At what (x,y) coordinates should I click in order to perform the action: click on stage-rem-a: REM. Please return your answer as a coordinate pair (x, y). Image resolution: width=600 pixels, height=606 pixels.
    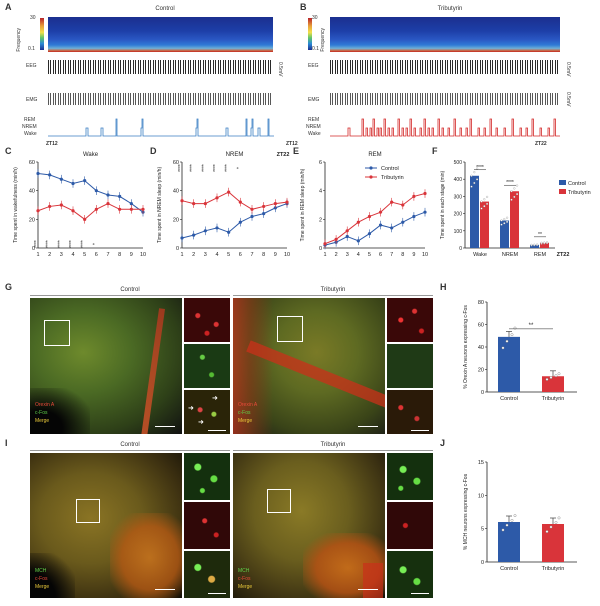
    Looking at the image, I should click on (30, 120).